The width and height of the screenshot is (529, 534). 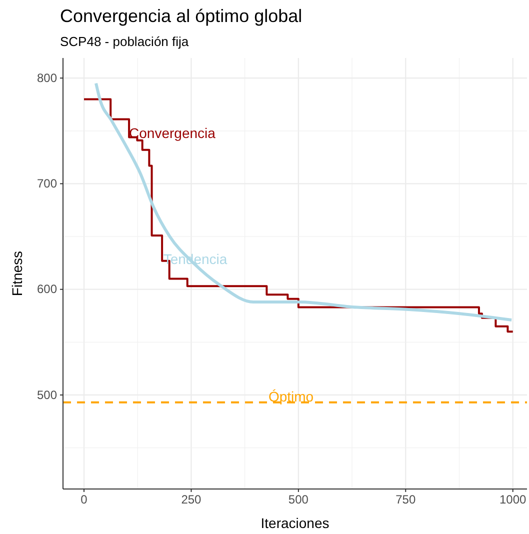 What do you see at coordinates (295, 523) in the screenshot?
I see `x-axis-title: Iteraciones` at bounding box center [295, 523].